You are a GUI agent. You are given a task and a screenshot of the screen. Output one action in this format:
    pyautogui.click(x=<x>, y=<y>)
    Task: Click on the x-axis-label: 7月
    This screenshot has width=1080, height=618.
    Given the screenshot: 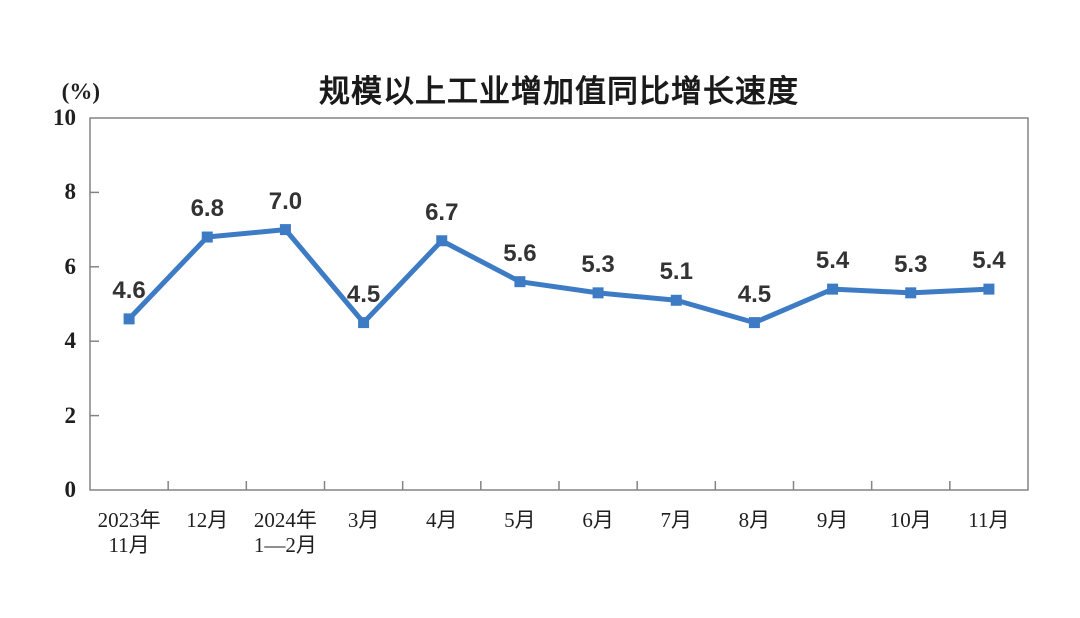 What is the action you would take?
    pyautogui.click(x=676, y=520)
    